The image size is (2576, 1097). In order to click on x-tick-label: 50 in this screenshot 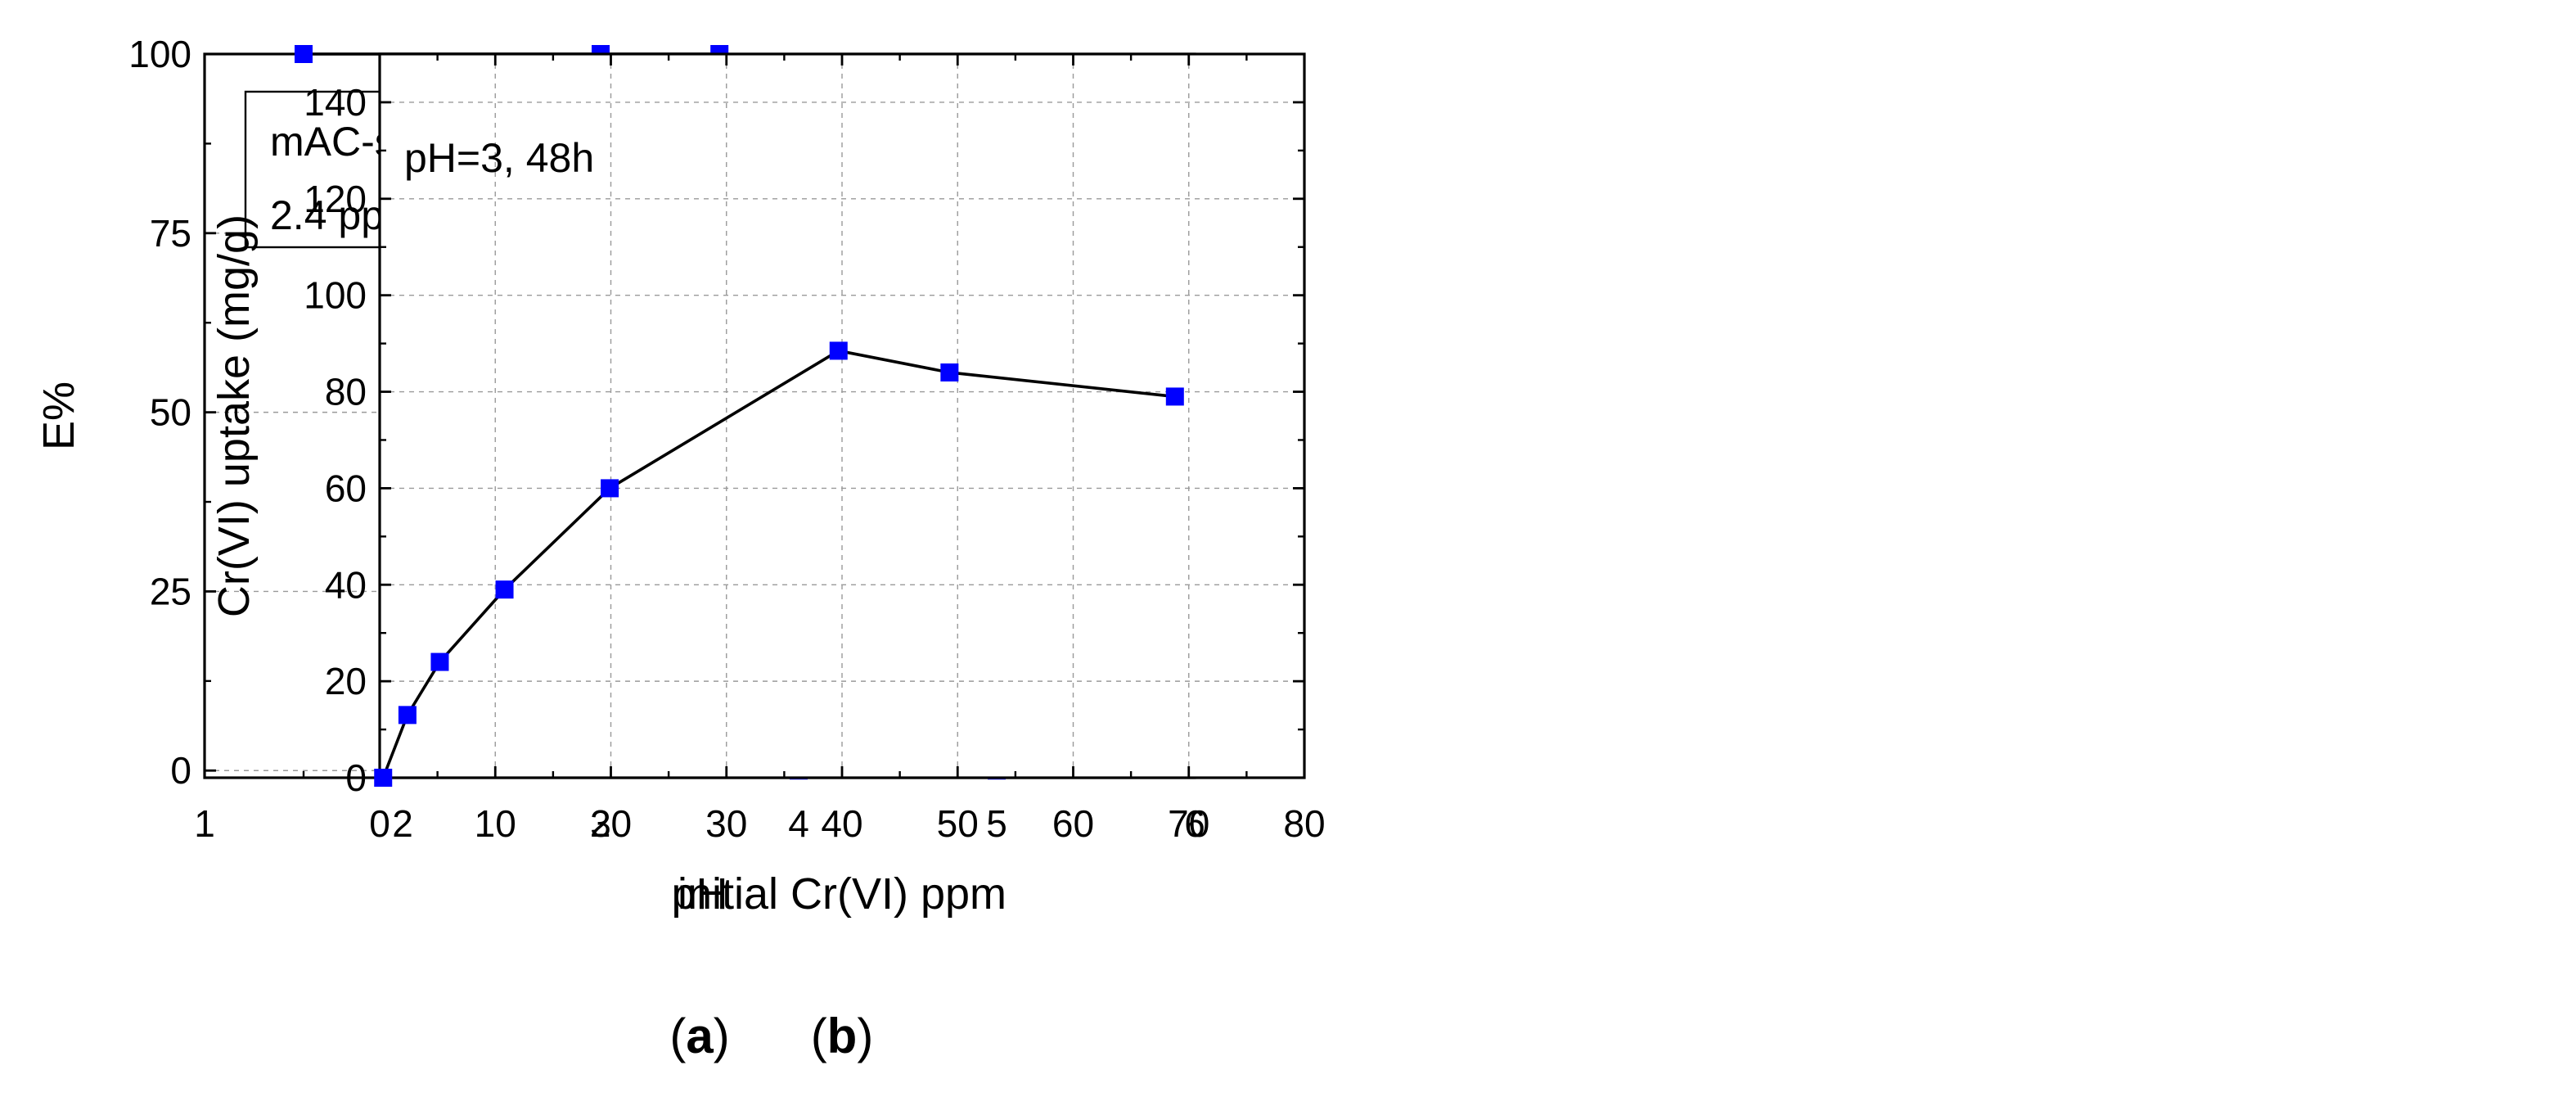, I will do `click(958, 823)`.